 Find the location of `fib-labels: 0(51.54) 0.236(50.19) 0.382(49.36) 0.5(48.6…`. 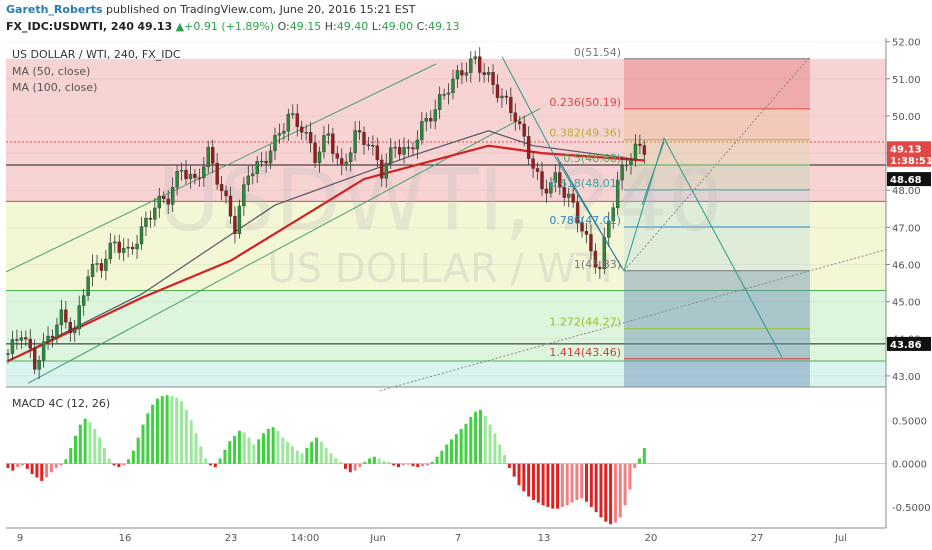

fib-labels: 0(51.54) 0.236(50.19) 0.382(49.36) 0.5(48.6… is located at coordinates (585, 202).